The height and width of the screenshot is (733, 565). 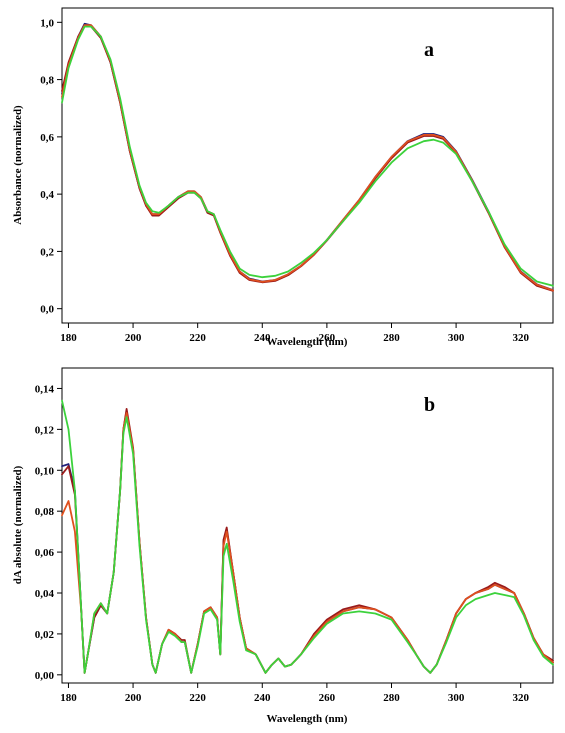 What do you see at coordinates (327, 338) in the screenshot?
I see `panel-a-x-tick-label: 260` at bounding box center [327, 338].